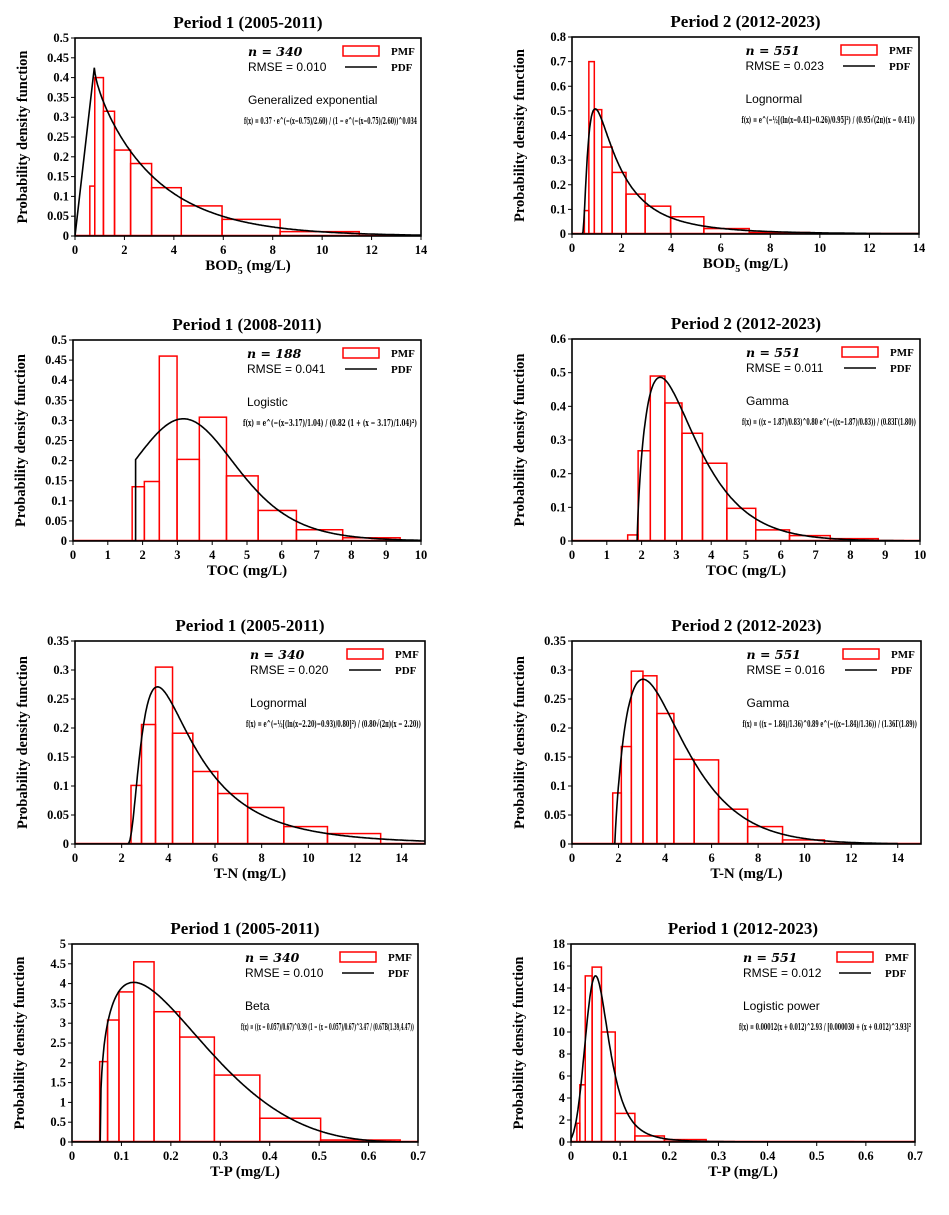  Describe the element at coordinates (785, 368) in the screenshot. I see `rmse-label: RMSE = 0.011` at that location.